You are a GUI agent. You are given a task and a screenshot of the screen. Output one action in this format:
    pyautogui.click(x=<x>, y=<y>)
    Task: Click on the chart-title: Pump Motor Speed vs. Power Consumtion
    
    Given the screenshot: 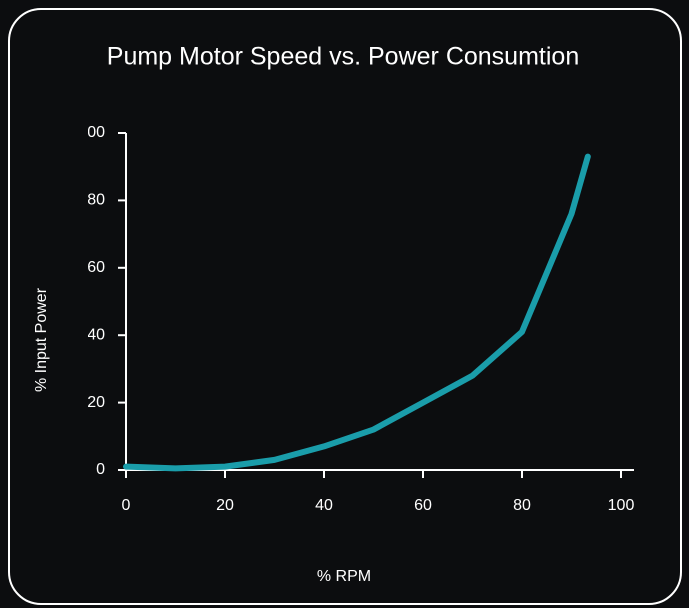 What is the action you would take?
    pyautogui.click(x=343, y=57)
    